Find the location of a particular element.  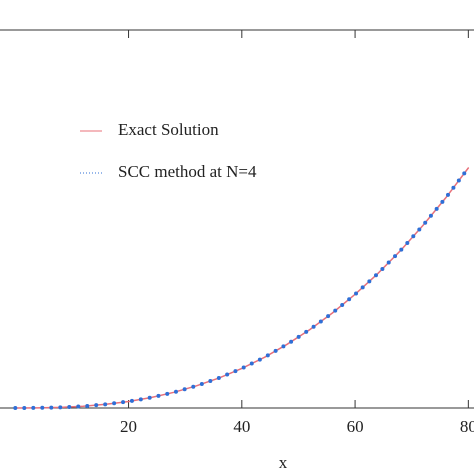

x-axis-label: x is located at coordinates (283, 462).